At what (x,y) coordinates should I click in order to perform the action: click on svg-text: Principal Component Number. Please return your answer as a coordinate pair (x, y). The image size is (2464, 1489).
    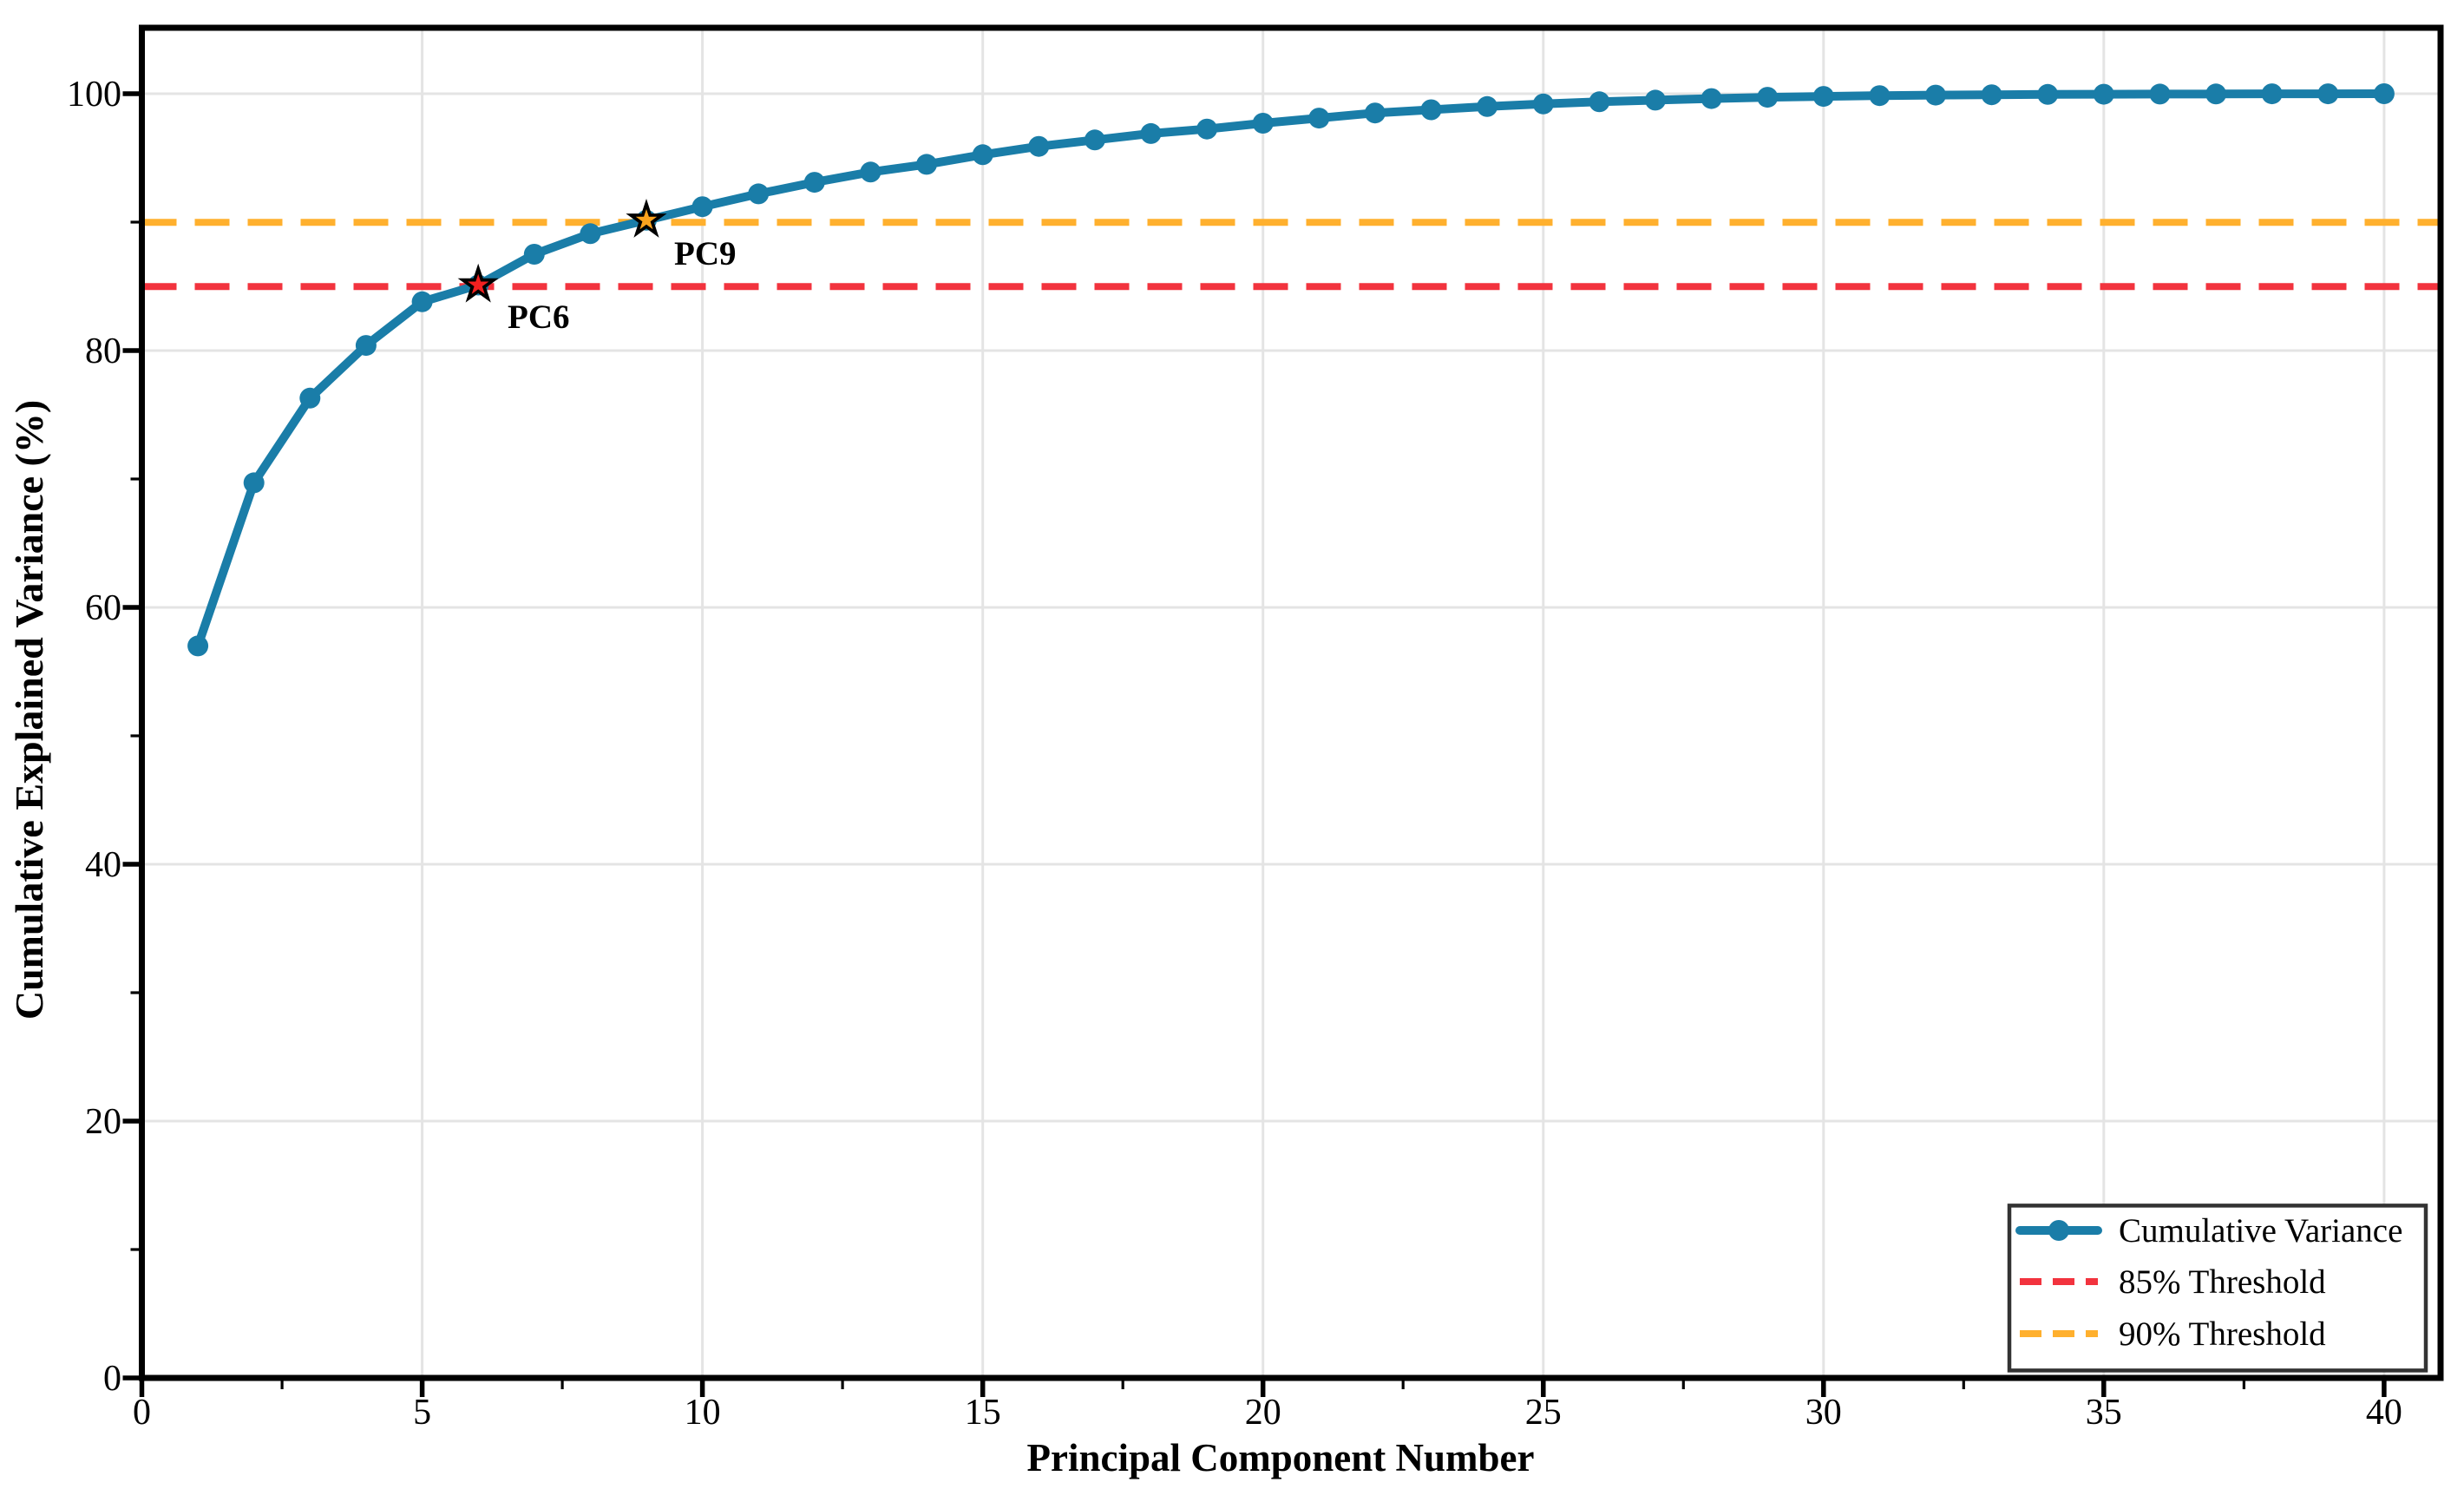
    Looking at the image, I should click on (1281, 1457).